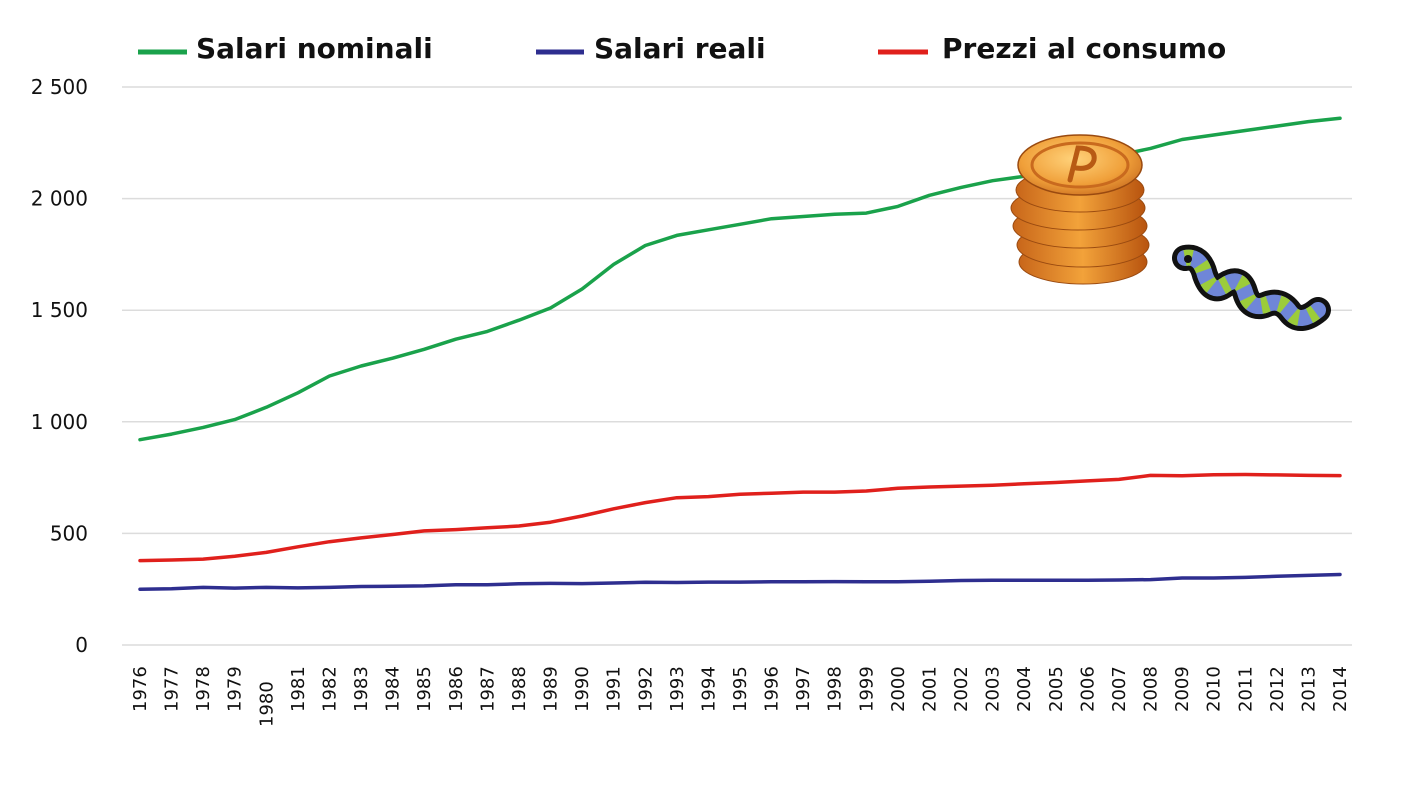  What do you see at coordinates (235, 689) in the screenshot?
I see `x-tick-label: 1979` at bounding box center [235, 689].